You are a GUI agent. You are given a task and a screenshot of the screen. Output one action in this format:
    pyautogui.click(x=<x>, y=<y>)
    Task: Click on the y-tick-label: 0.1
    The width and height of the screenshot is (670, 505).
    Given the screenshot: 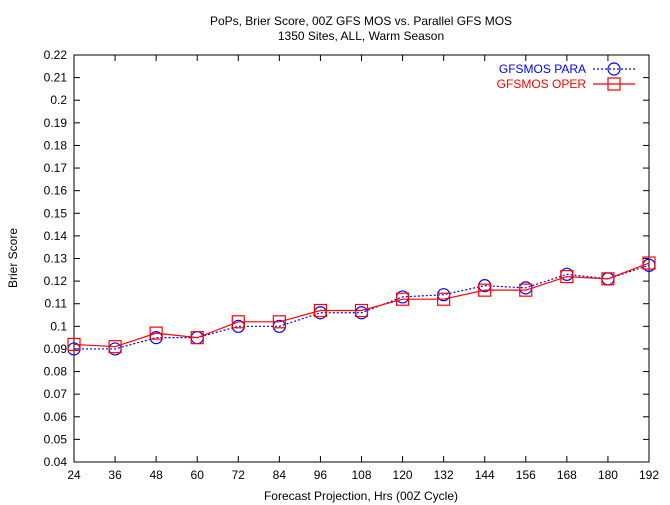 What is the action you would take?
    pyautogui.click(x=58, y=326)
    